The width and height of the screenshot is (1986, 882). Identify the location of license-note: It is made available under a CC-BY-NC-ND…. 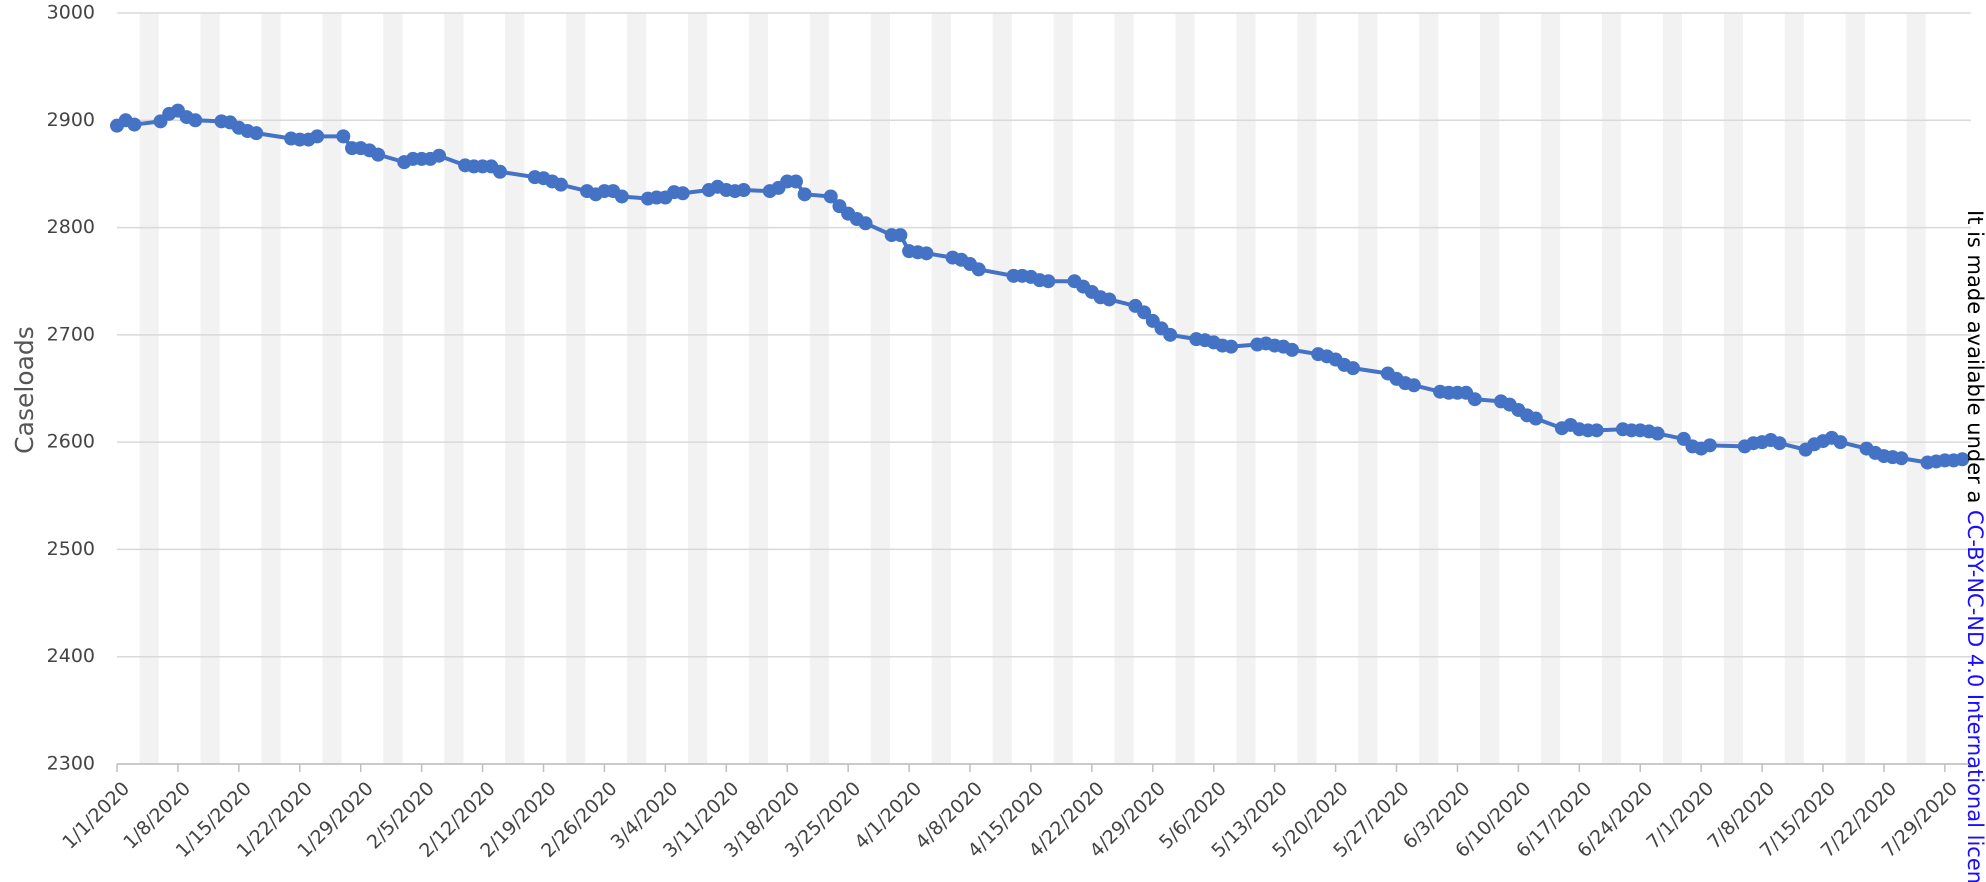
(1974, 546).